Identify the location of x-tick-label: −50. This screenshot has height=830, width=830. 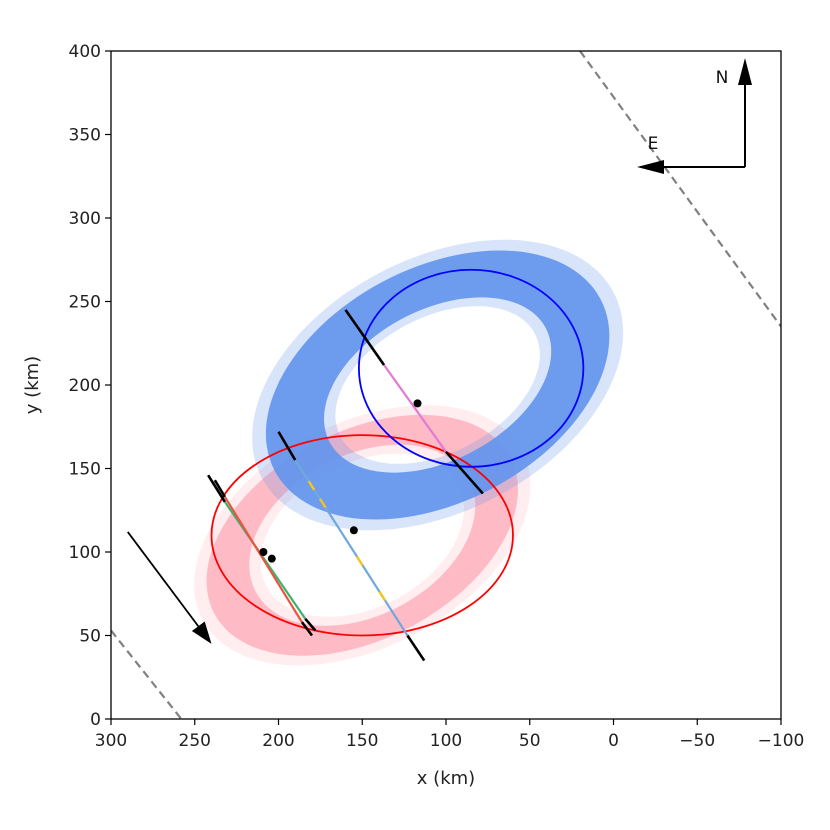
(697, 741).